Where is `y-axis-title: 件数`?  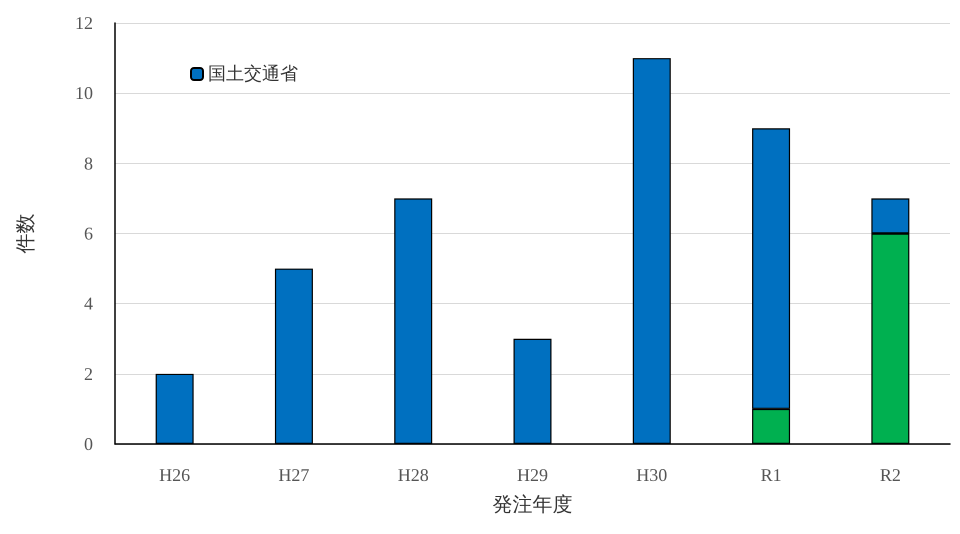 y-axis-title: 件数 is located at coordinates (25, 234).